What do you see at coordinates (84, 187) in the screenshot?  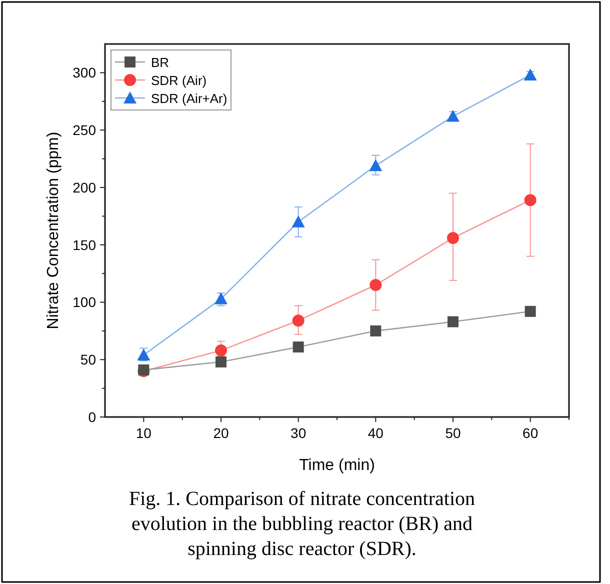 I see `y-tick-label: 200` at bounding box center [84, 187].